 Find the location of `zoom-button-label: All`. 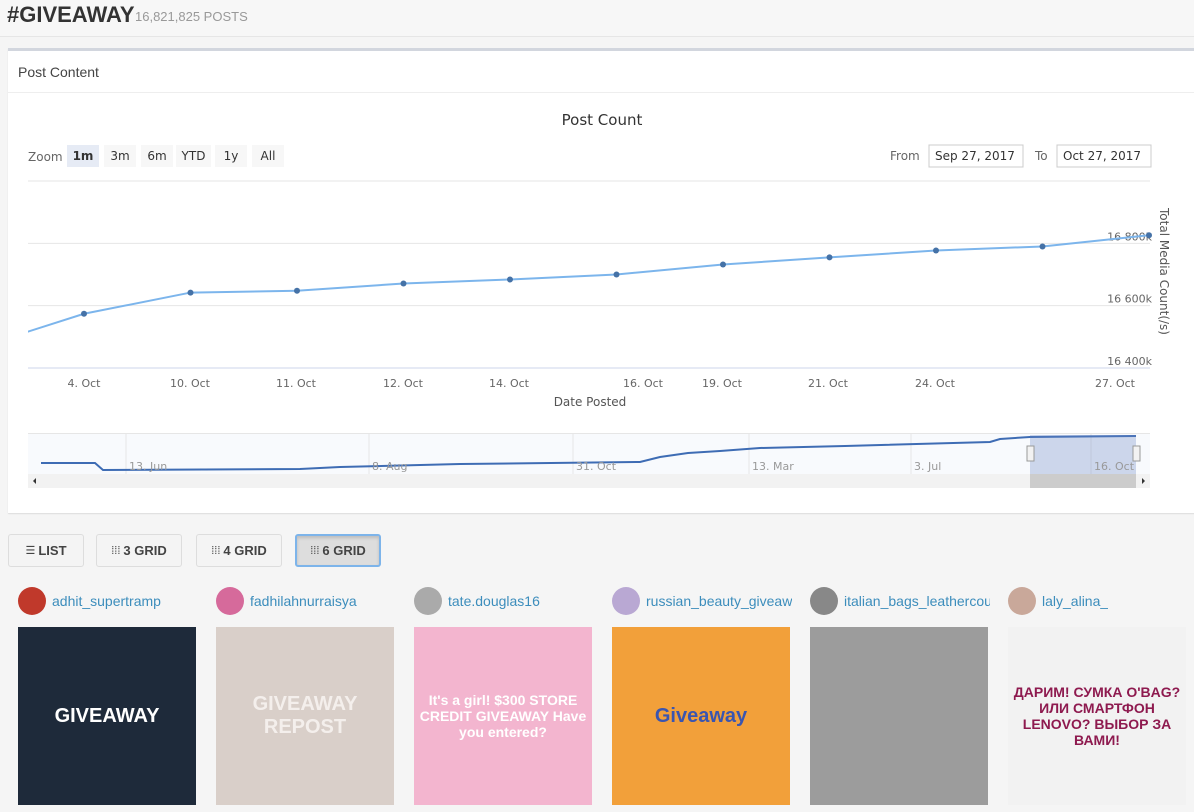

zoom-button-label: All is located at coordinates (268, 156).